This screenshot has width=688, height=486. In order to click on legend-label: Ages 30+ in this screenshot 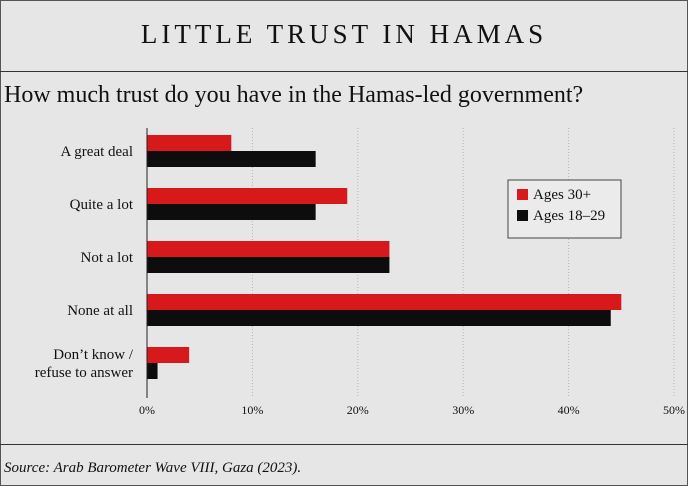, I will do `click(562, 195)`.